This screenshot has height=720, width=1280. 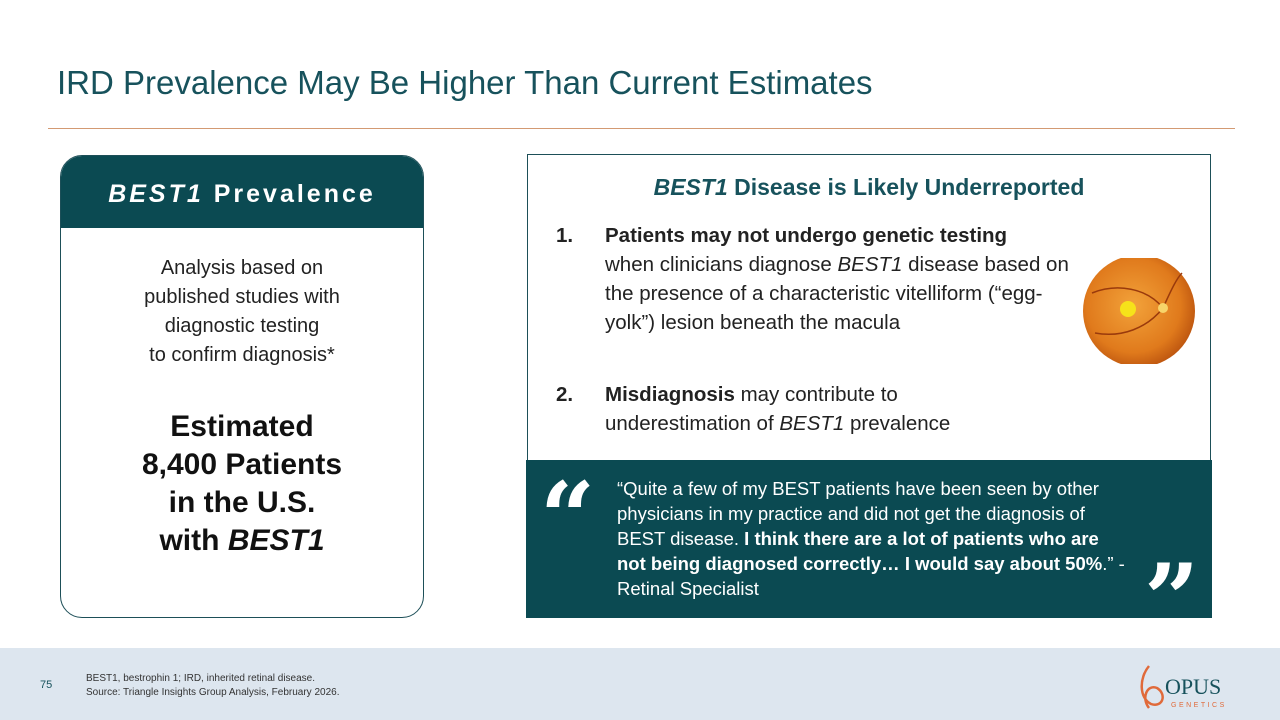 What do you see at coordinates (242, 464) in the screenshot?
I see `estimate-line: 8,400 Patients` at bounding box center [242, 464].